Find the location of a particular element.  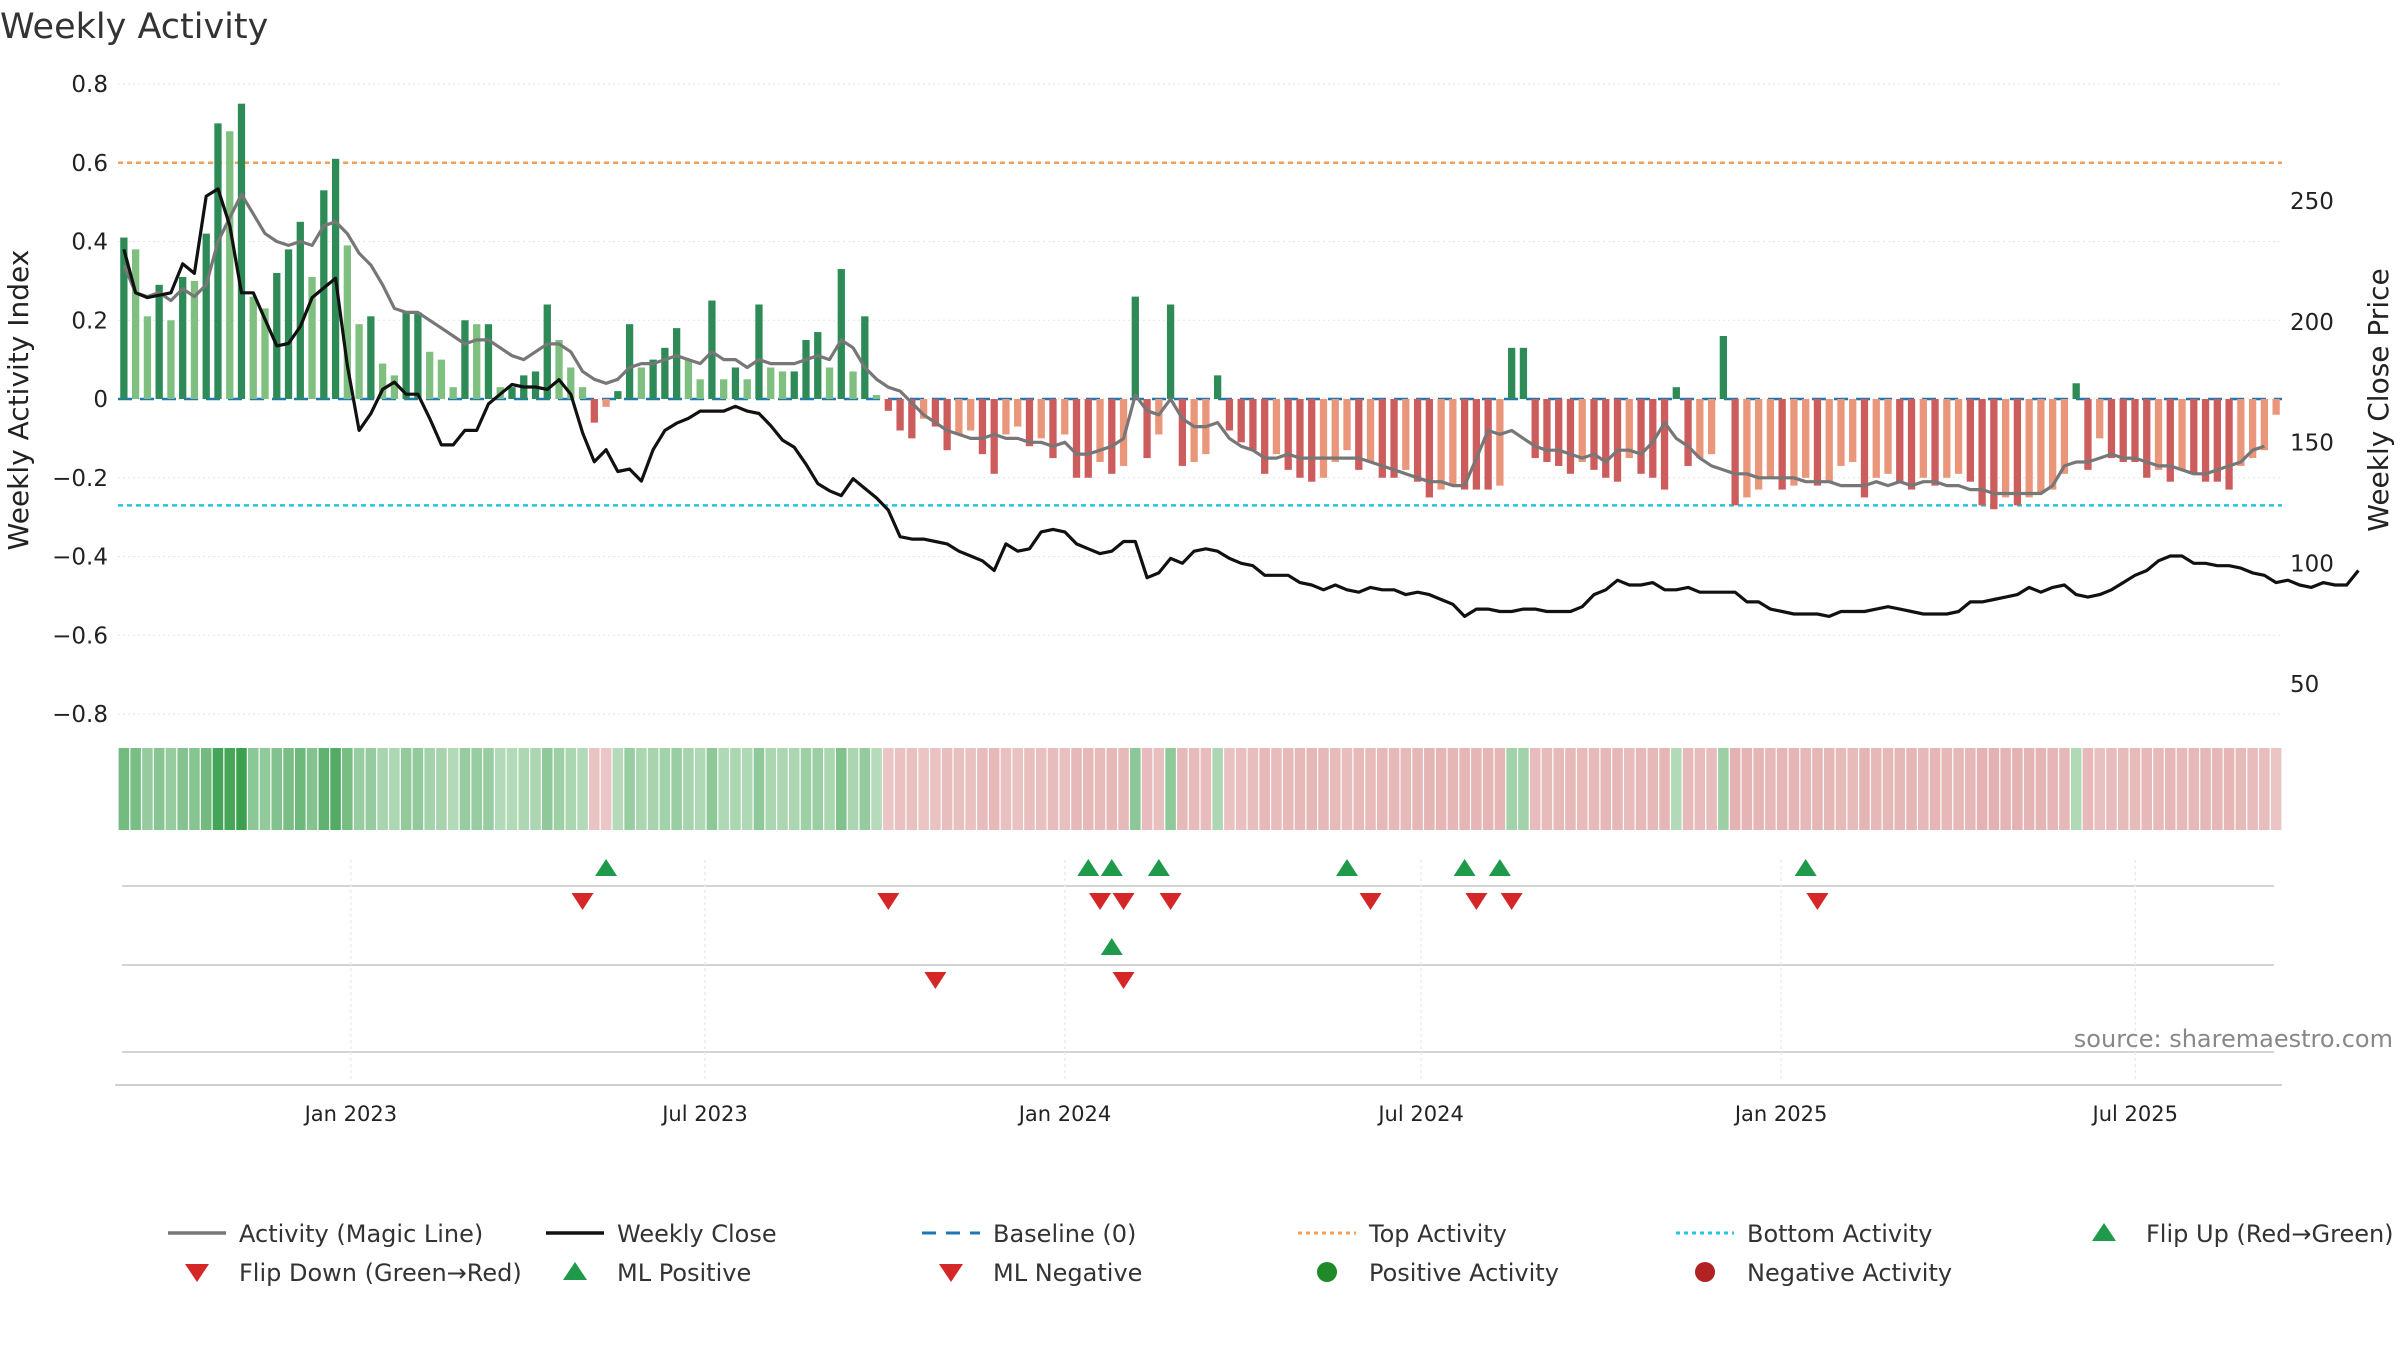

left-tick-label: −0.4 is located at coordinates (80, 558).